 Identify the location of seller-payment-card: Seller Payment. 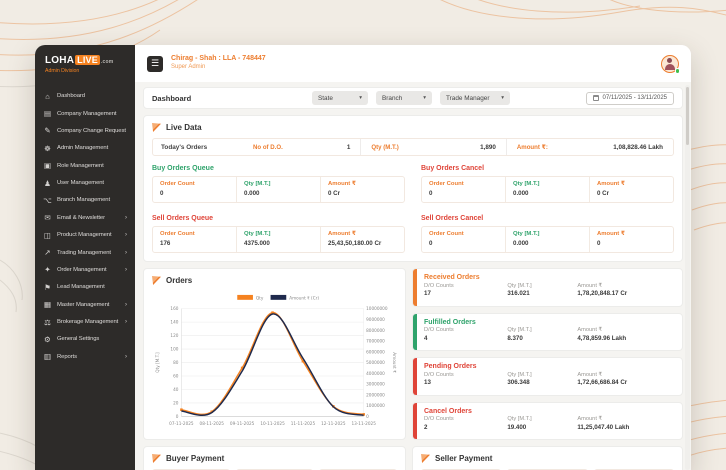
(547, 458).